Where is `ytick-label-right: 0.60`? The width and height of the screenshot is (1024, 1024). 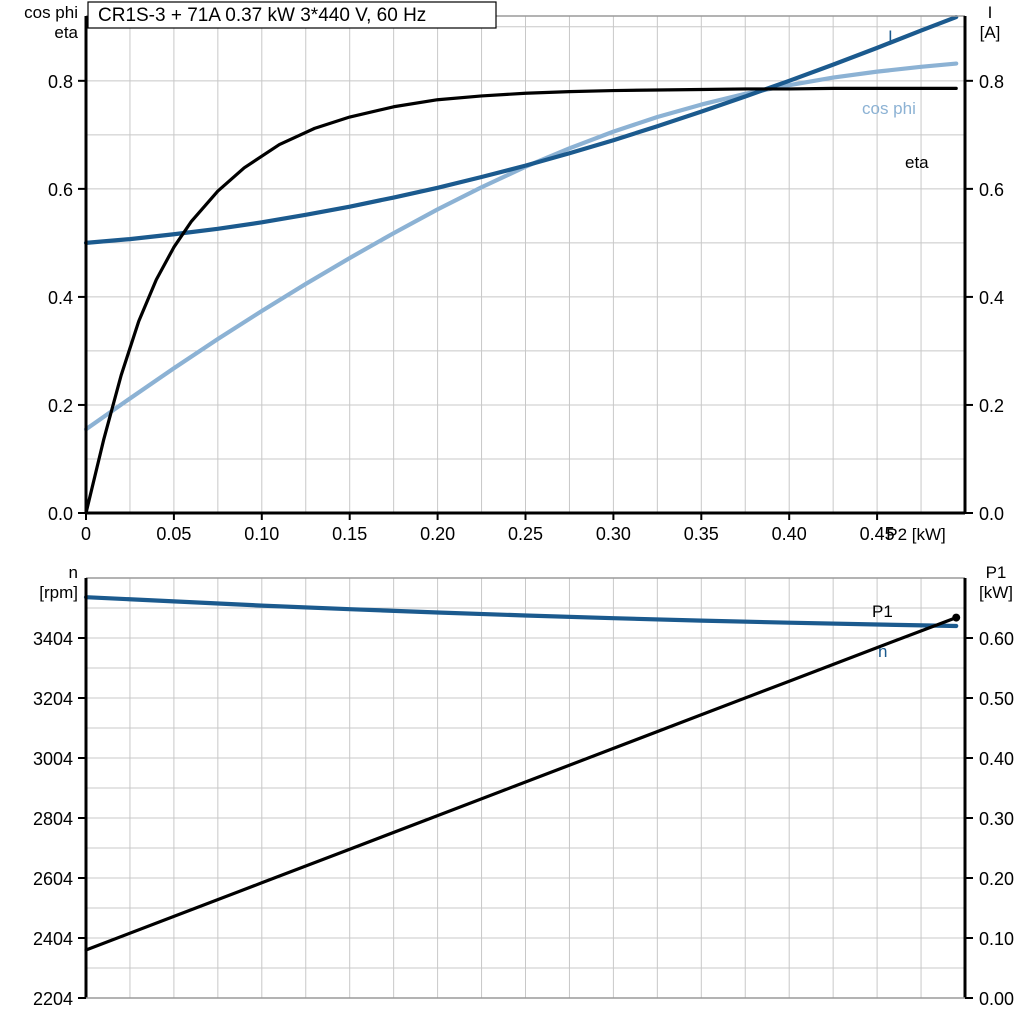 ytick-label-right: 0.60 is located at coordinates (996, 639).